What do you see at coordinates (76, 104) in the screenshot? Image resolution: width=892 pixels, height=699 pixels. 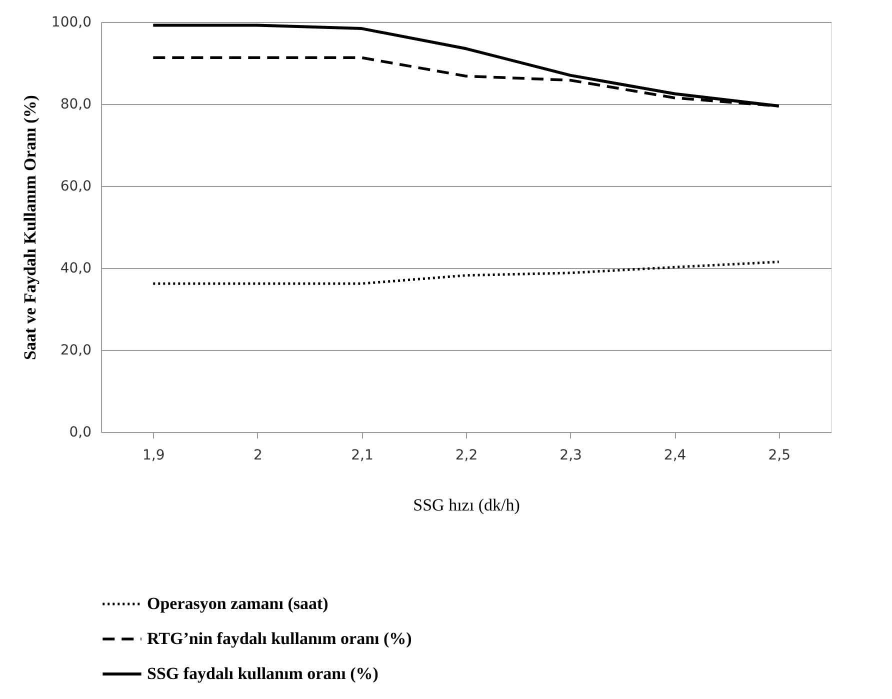 I see `y-tick-label: 80,0` at bounding box center [76, 104].